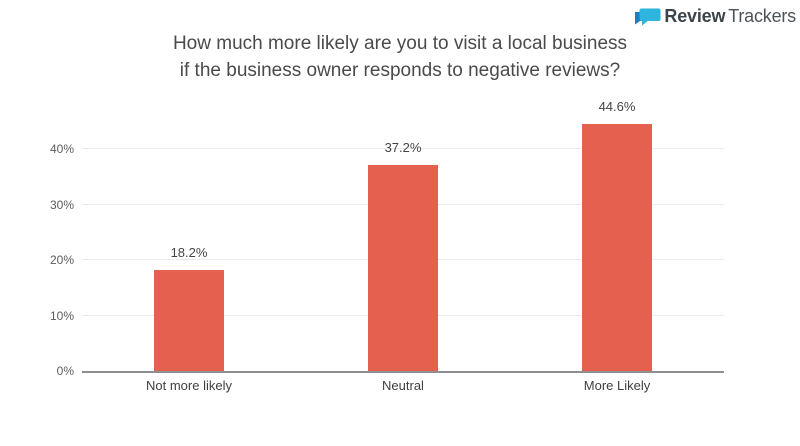  I want to click on category-label-more-likely: More Likely, so click(617, 385).